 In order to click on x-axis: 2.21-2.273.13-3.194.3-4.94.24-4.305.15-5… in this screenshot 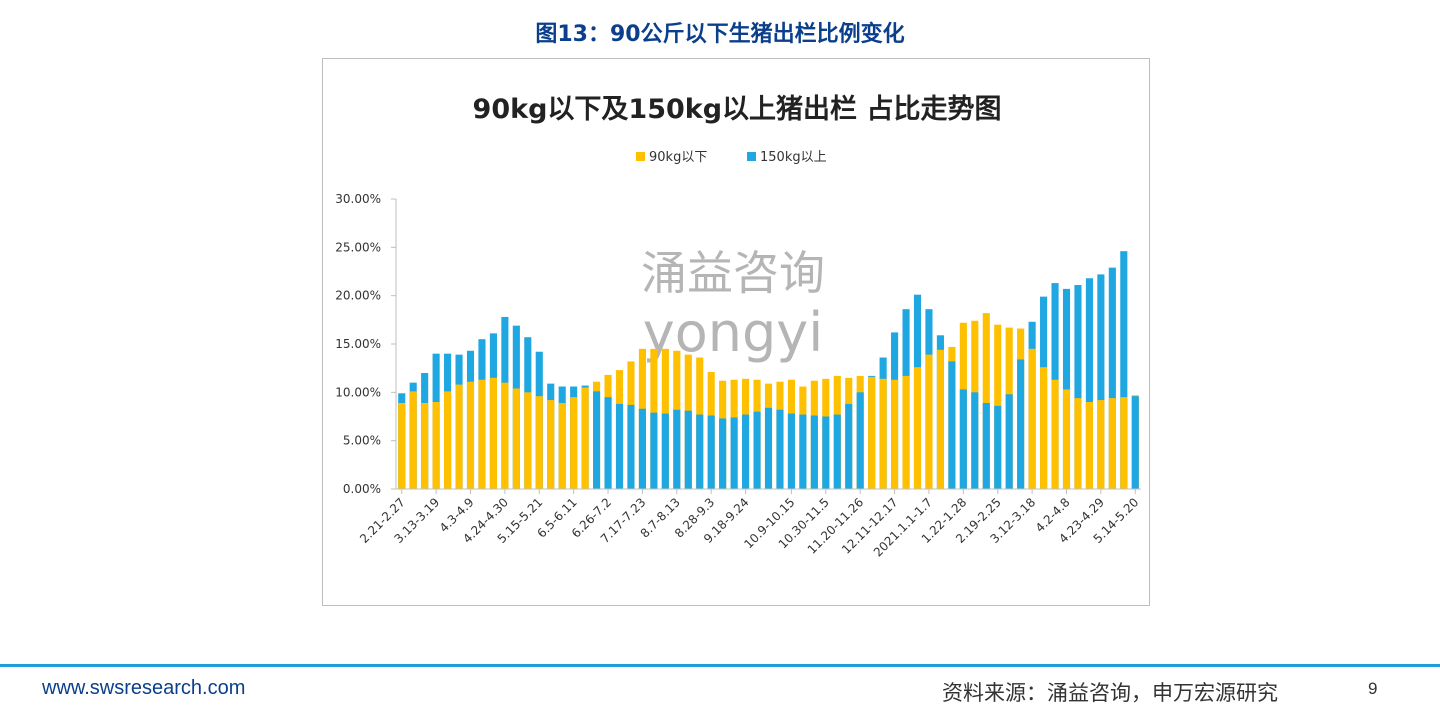, I will do `click(749, 523)`.